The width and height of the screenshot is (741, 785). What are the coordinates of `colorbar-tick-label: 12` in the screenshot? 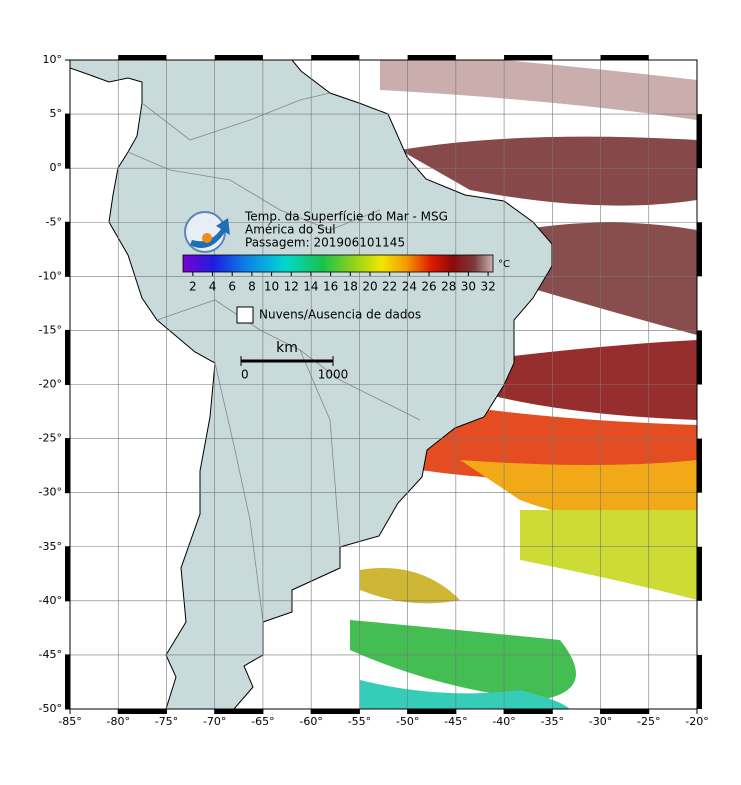 It's located at (291, 287).